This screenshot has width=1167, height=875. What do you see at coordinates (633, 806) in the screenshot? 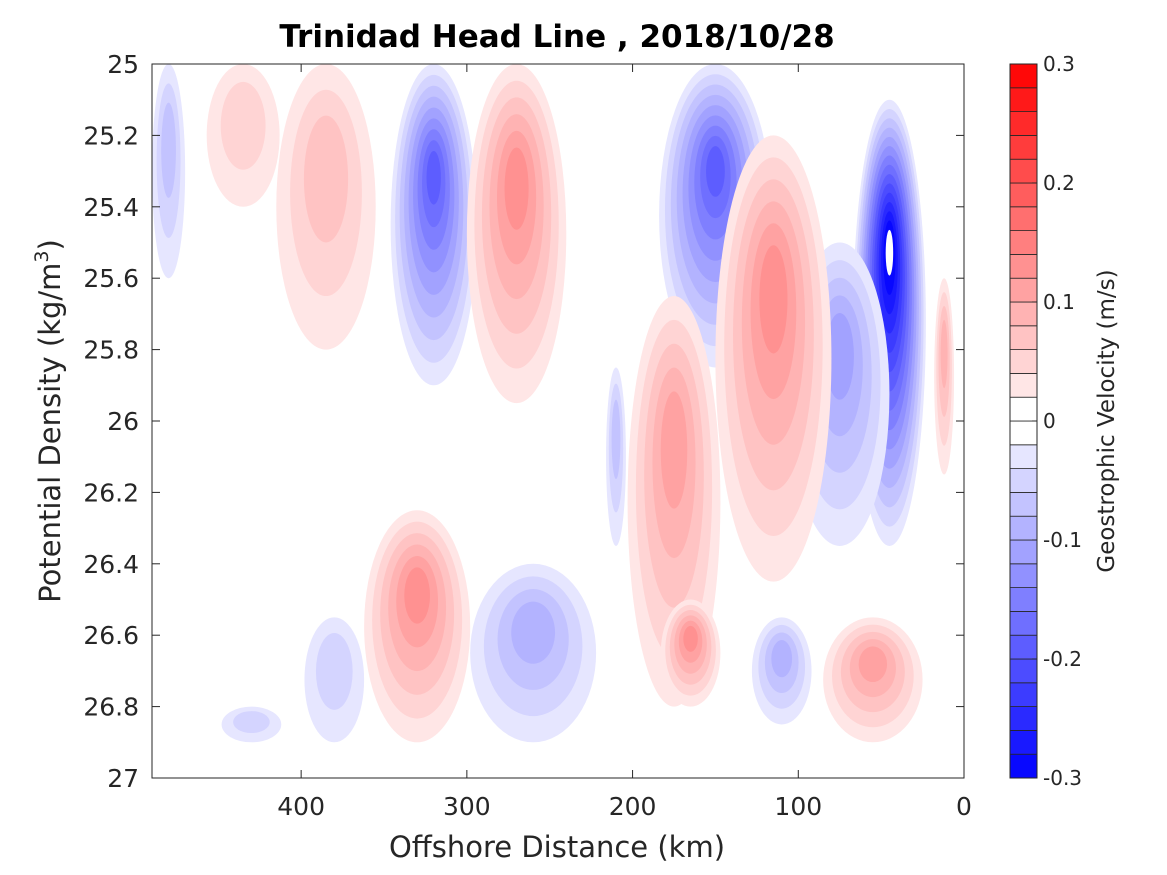
I see `x-tick-label: 200` at bounding box center [633, 806].